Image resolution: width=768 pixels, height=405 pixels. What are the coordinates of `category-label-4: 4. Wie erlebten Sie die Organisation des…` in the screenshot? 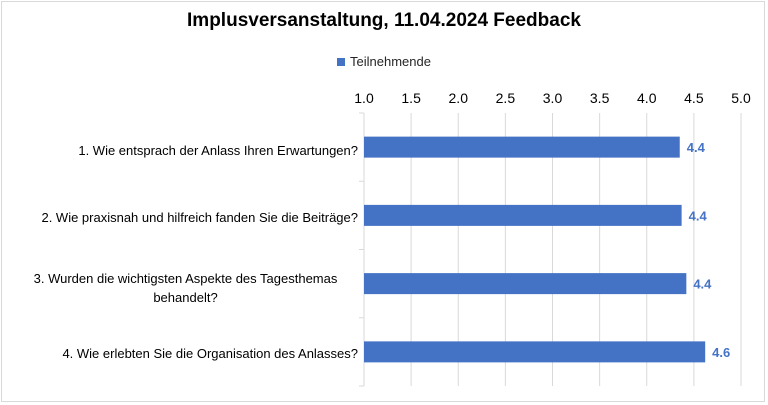 It's located at (210, 353).